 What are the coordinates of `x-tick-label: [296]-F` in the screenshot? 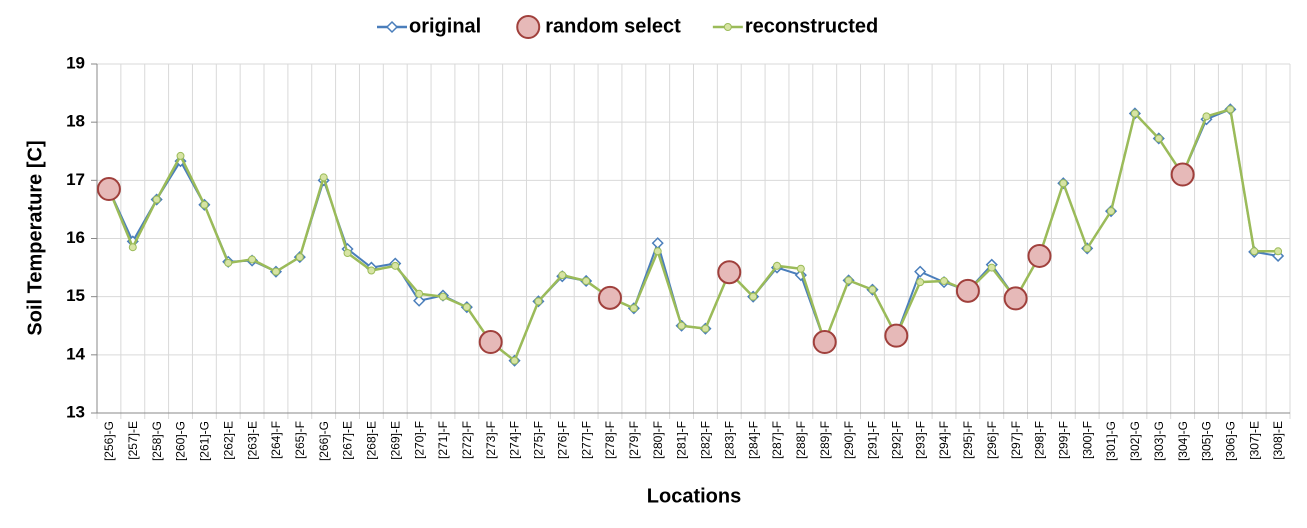 It's located at (992, 440).